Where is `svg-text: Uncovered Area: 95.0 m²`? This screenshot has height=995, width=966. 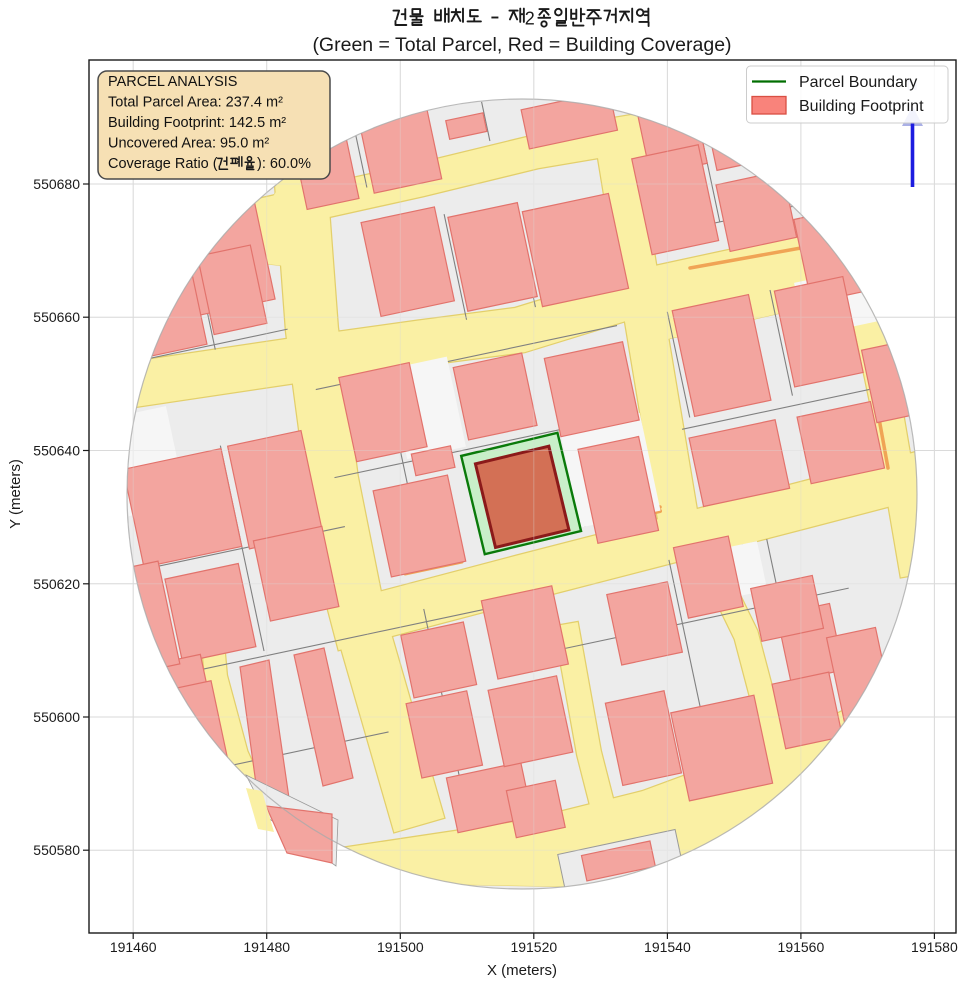 svg-text: Uncovered Area: 95.0 m² is located at coordinates (188, 144).